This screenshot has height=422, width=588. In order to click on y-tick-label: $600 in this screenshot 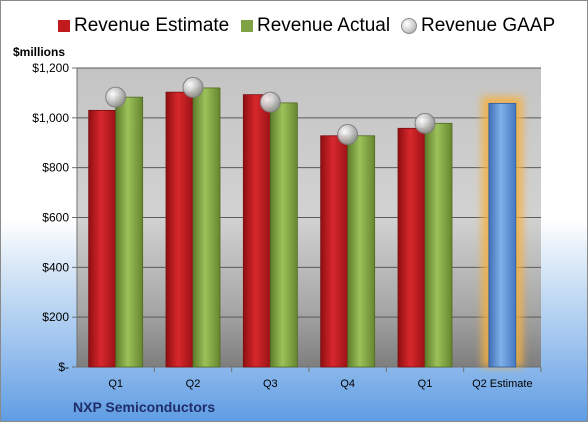, I will do `click(55, 218)`.